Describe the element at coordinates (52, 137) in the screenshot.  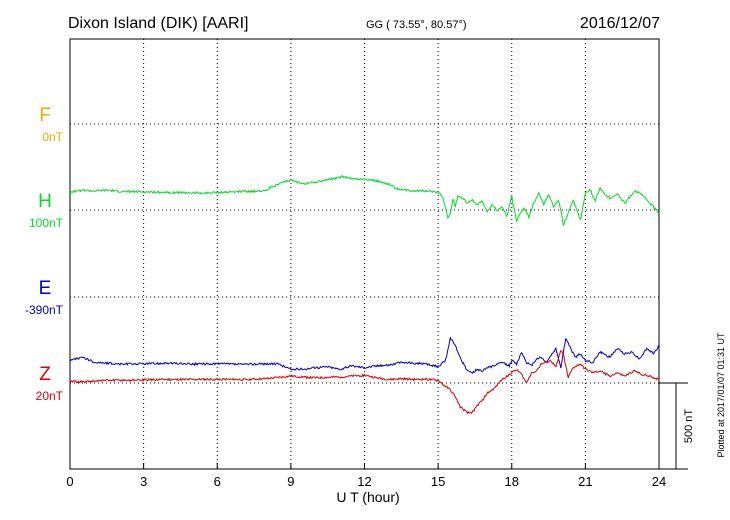
I see `component-offset-F: 0nT` at that location.